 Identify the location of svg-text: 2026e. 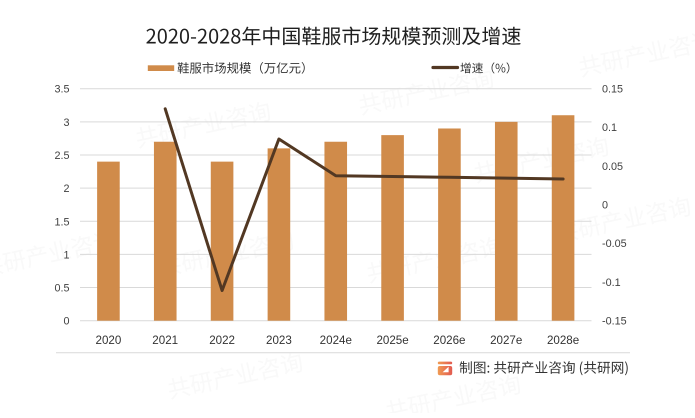
(449, 340).